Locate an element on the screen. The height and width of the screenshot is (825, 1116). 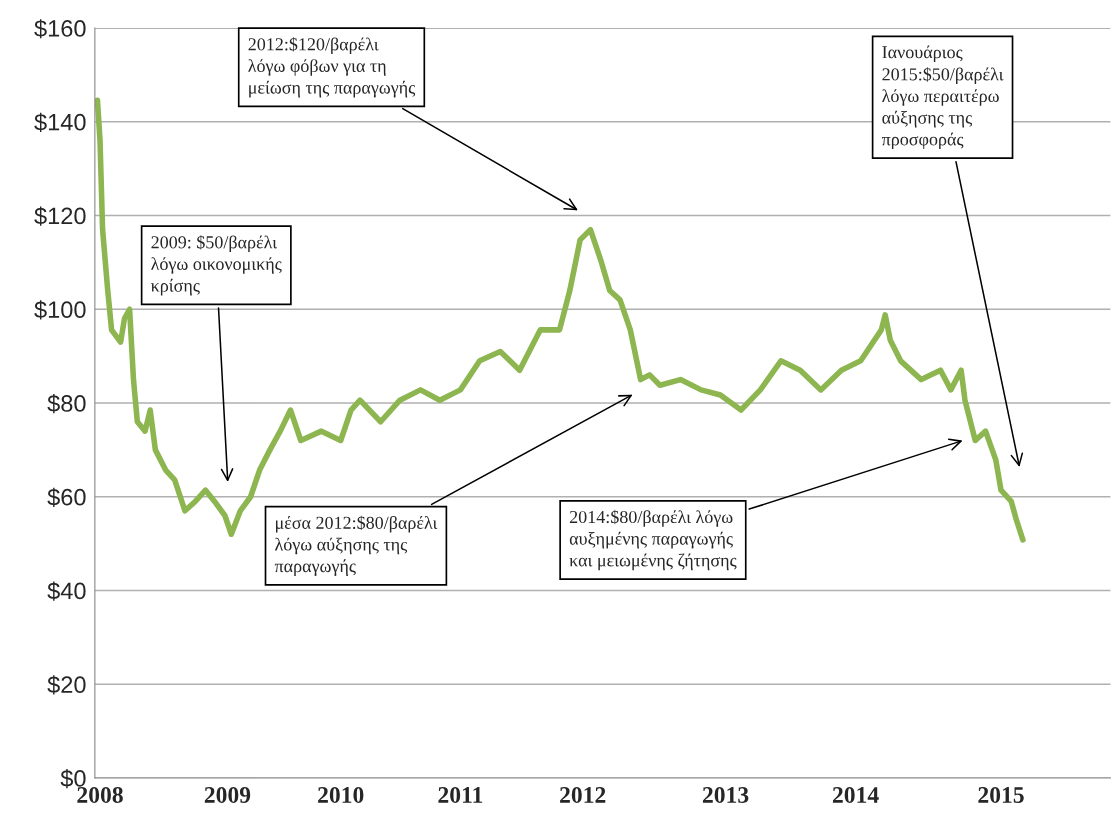
annotation: 2009: $50/βαρέλι λόγω οικονομικής κρίσης is located at coordinates (216, 265).